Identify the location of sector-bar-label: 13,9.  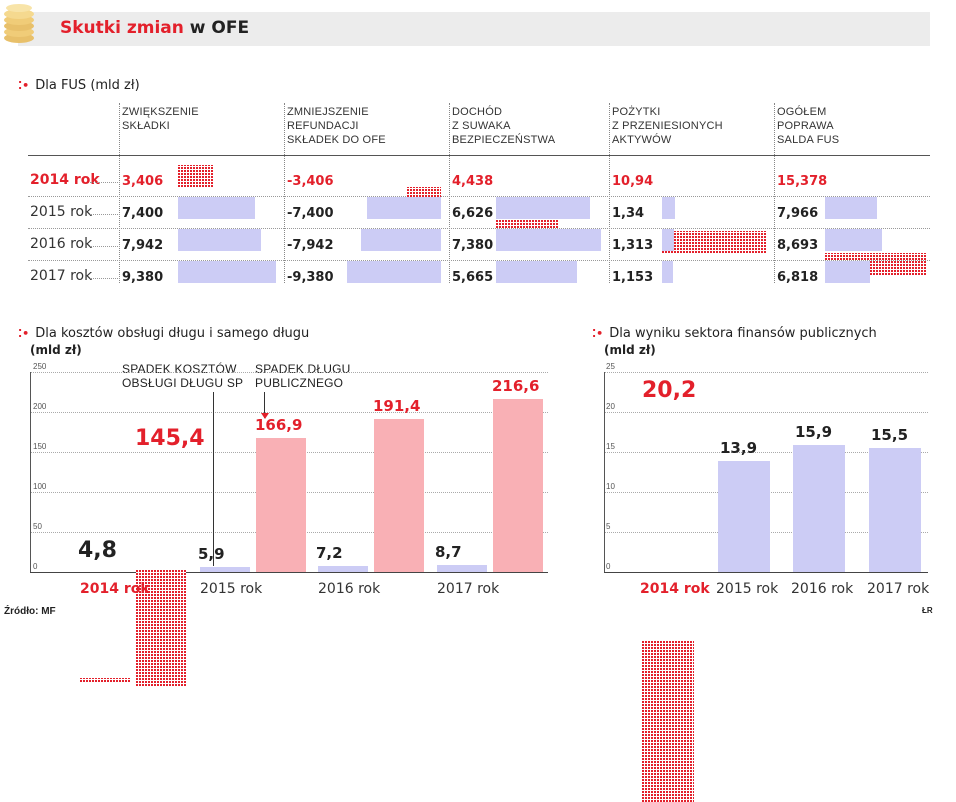
(739, 447).